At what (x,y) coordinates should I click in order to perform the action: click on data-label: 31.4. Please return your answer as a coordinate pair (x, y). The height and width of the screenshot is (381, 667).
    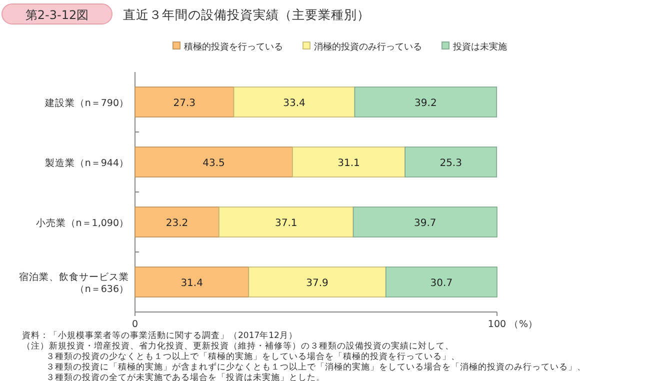
    Looking at the image, I should click on (191, 283).